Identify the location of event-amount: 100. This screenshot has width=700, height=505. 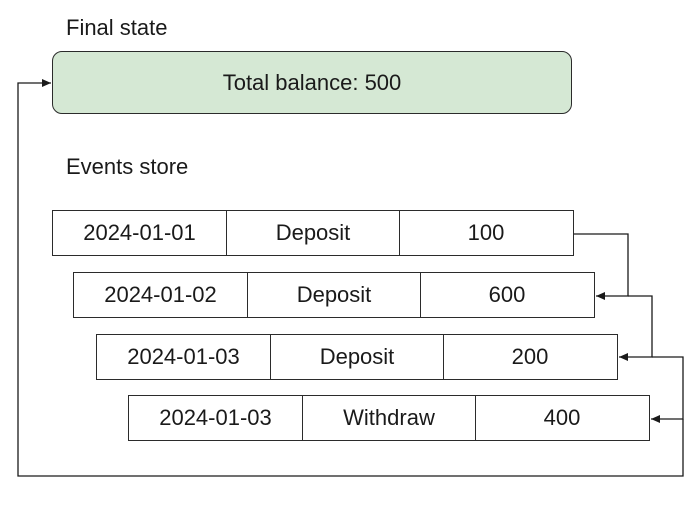
(485, 233).